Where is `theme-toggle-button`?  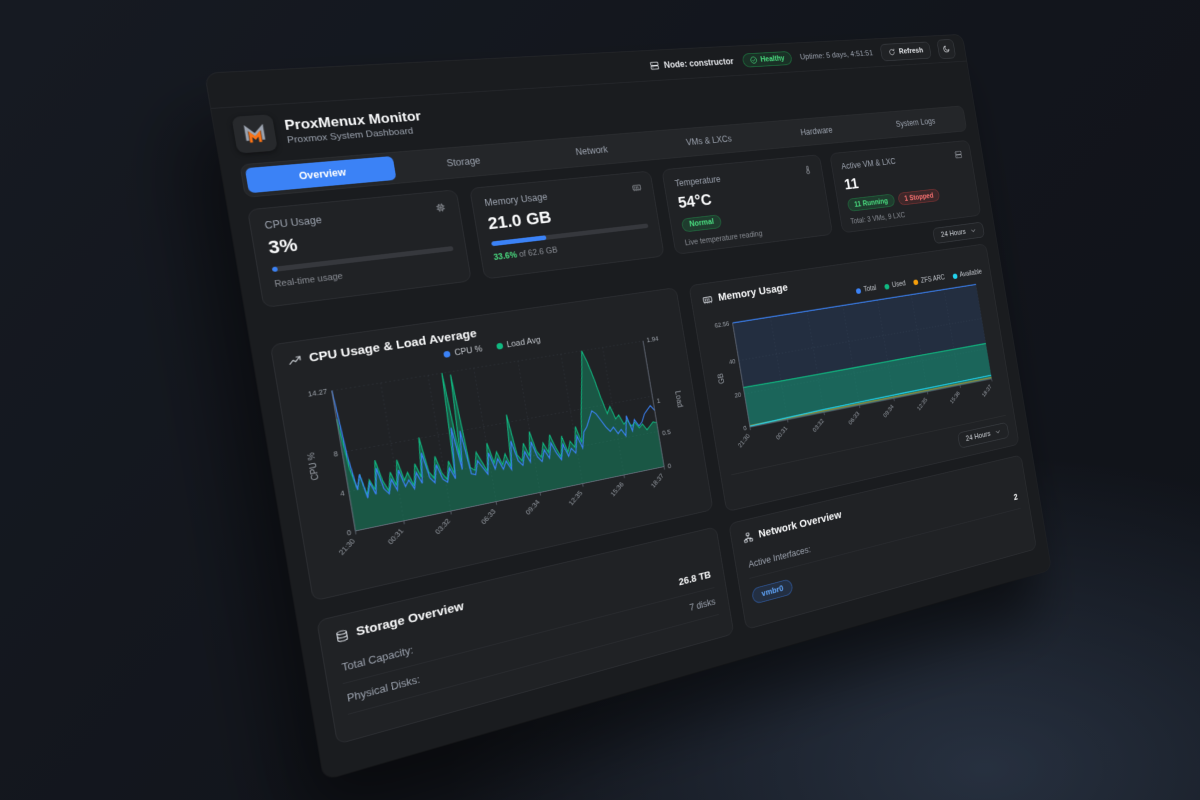 theme-toggle-button is located at coordinates (946, 48).